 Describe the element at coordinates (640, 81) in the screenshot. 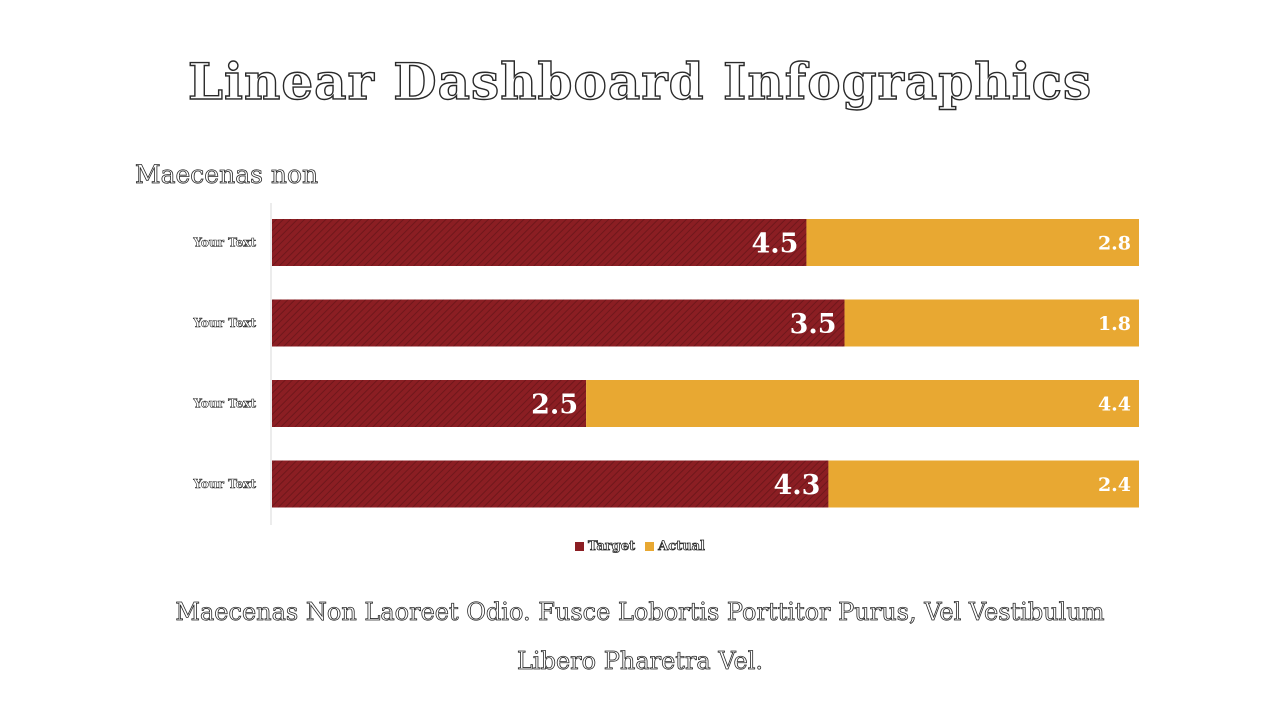

I see `page-title: Linear Dashboard Infographics` at that location.